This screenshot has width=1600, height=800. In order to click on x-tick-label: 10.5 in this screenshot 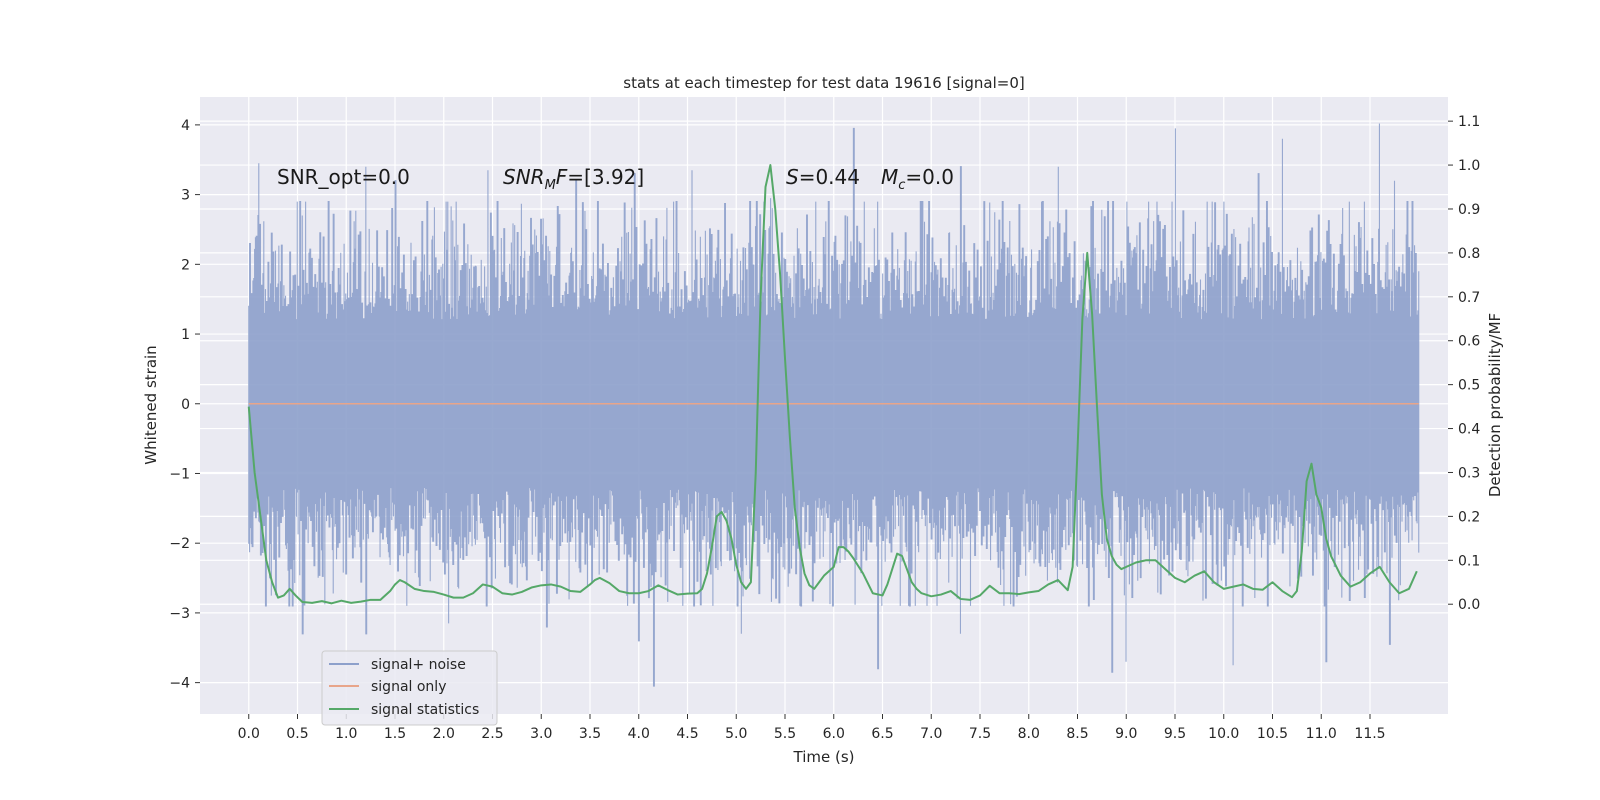, I will do `click(1272, 734)`.